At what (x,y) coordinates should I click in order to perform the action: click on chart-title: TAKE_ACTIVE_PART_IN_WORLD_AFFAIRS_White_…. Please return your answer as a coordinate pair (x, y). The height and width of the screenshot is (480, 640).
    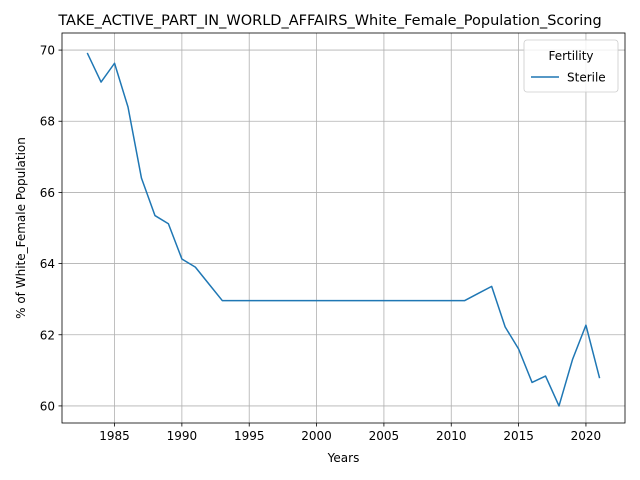
    Looking at the image, I should click on (329, 21).